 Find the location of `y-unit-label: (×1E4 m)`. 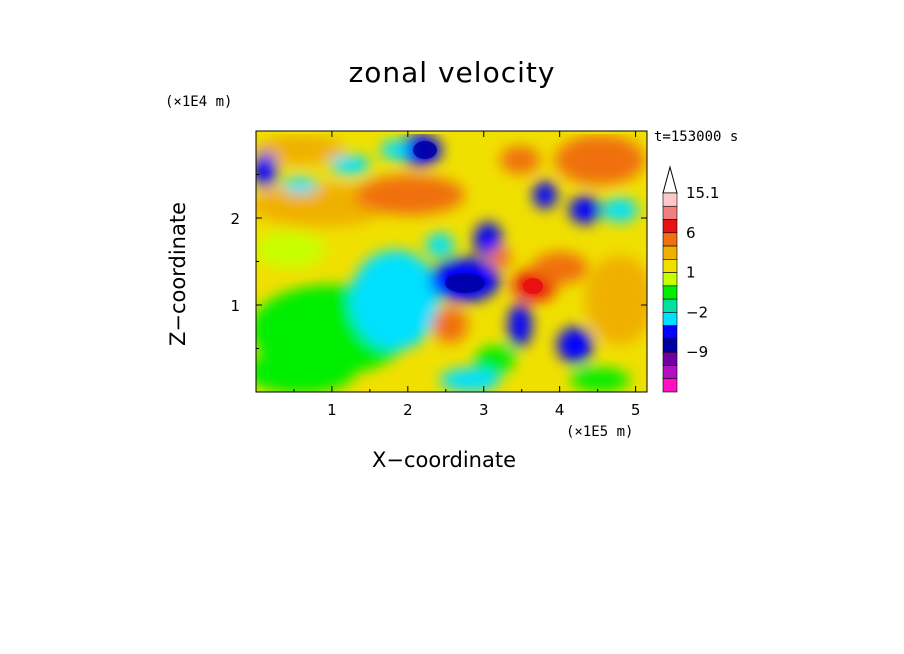

y-unit-label: (×1E4 m) is located at coordinates (199, 102).